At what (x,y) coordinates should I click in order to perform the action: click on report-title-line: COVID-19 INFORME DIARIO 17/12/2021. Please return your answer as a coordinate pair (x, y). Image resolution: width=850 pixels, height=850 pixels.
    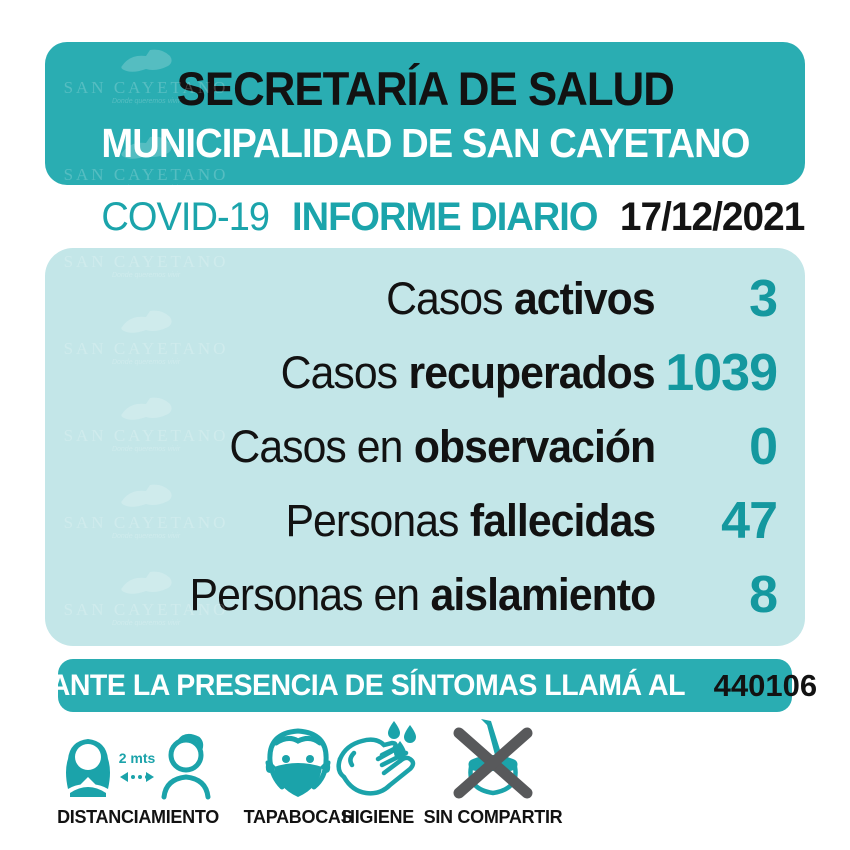
    Looking at the image, I should click on (425, 217).